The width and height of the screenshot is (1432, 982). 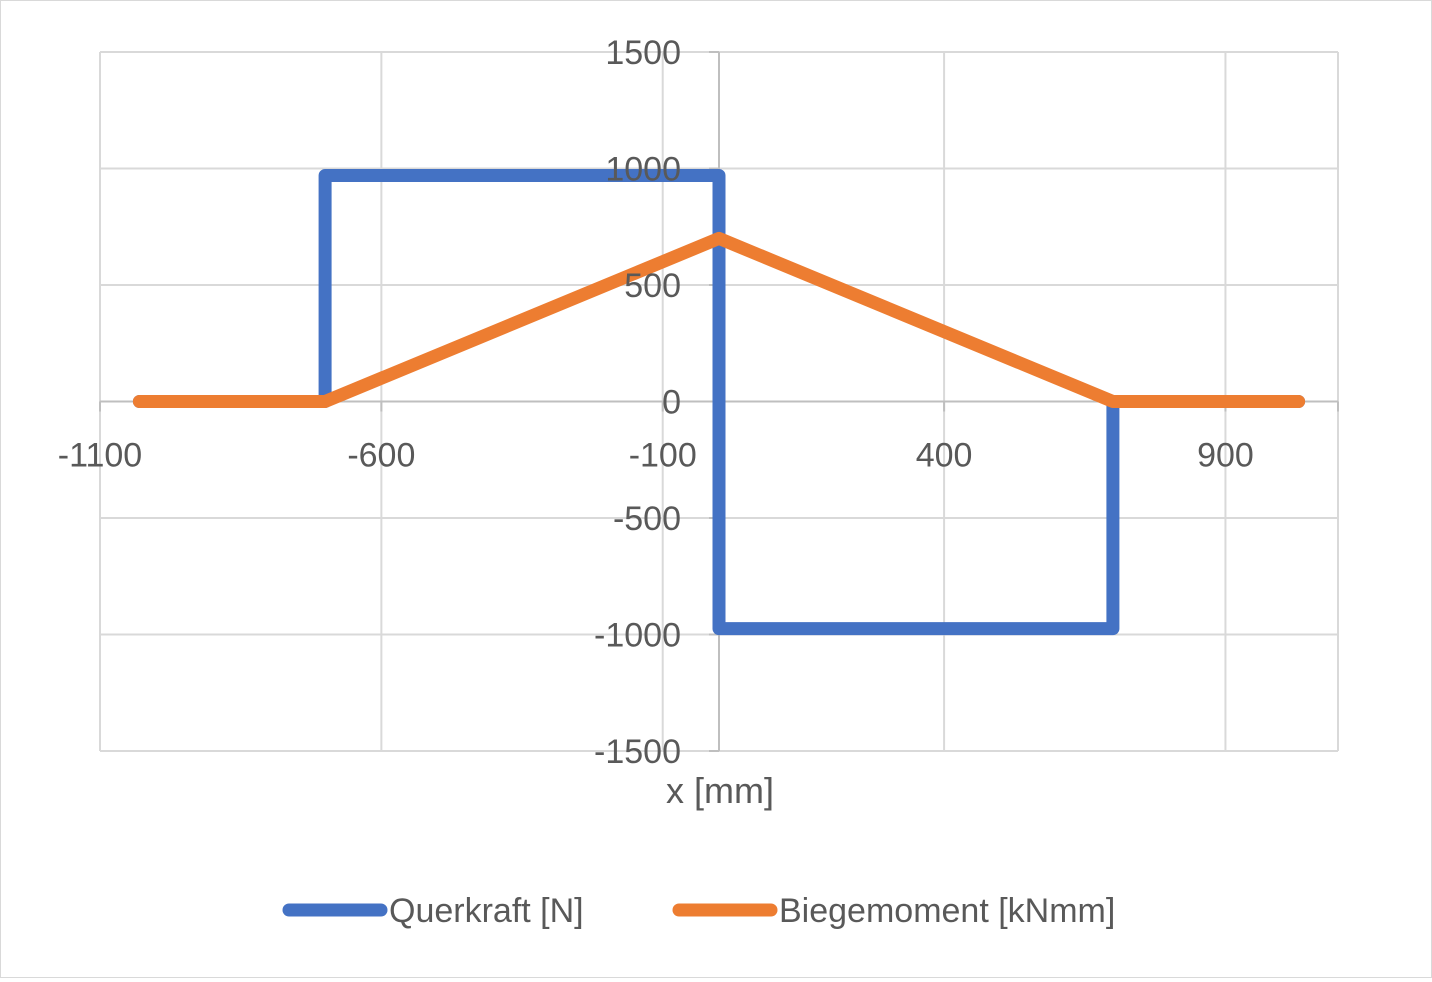 What do you see at coordinates (381, 456) in the screenshot?
I see `x-tick-label: -600` at bounding box center [381, 456].